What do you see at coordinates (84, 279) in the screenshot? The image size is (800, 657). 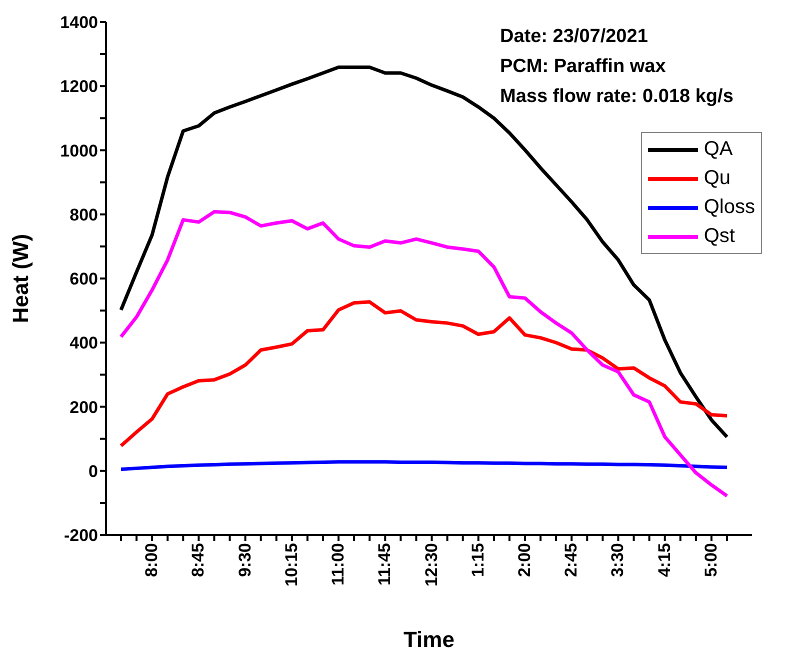 I see `y-tick-label: 600` at bounding box center [84, 279].